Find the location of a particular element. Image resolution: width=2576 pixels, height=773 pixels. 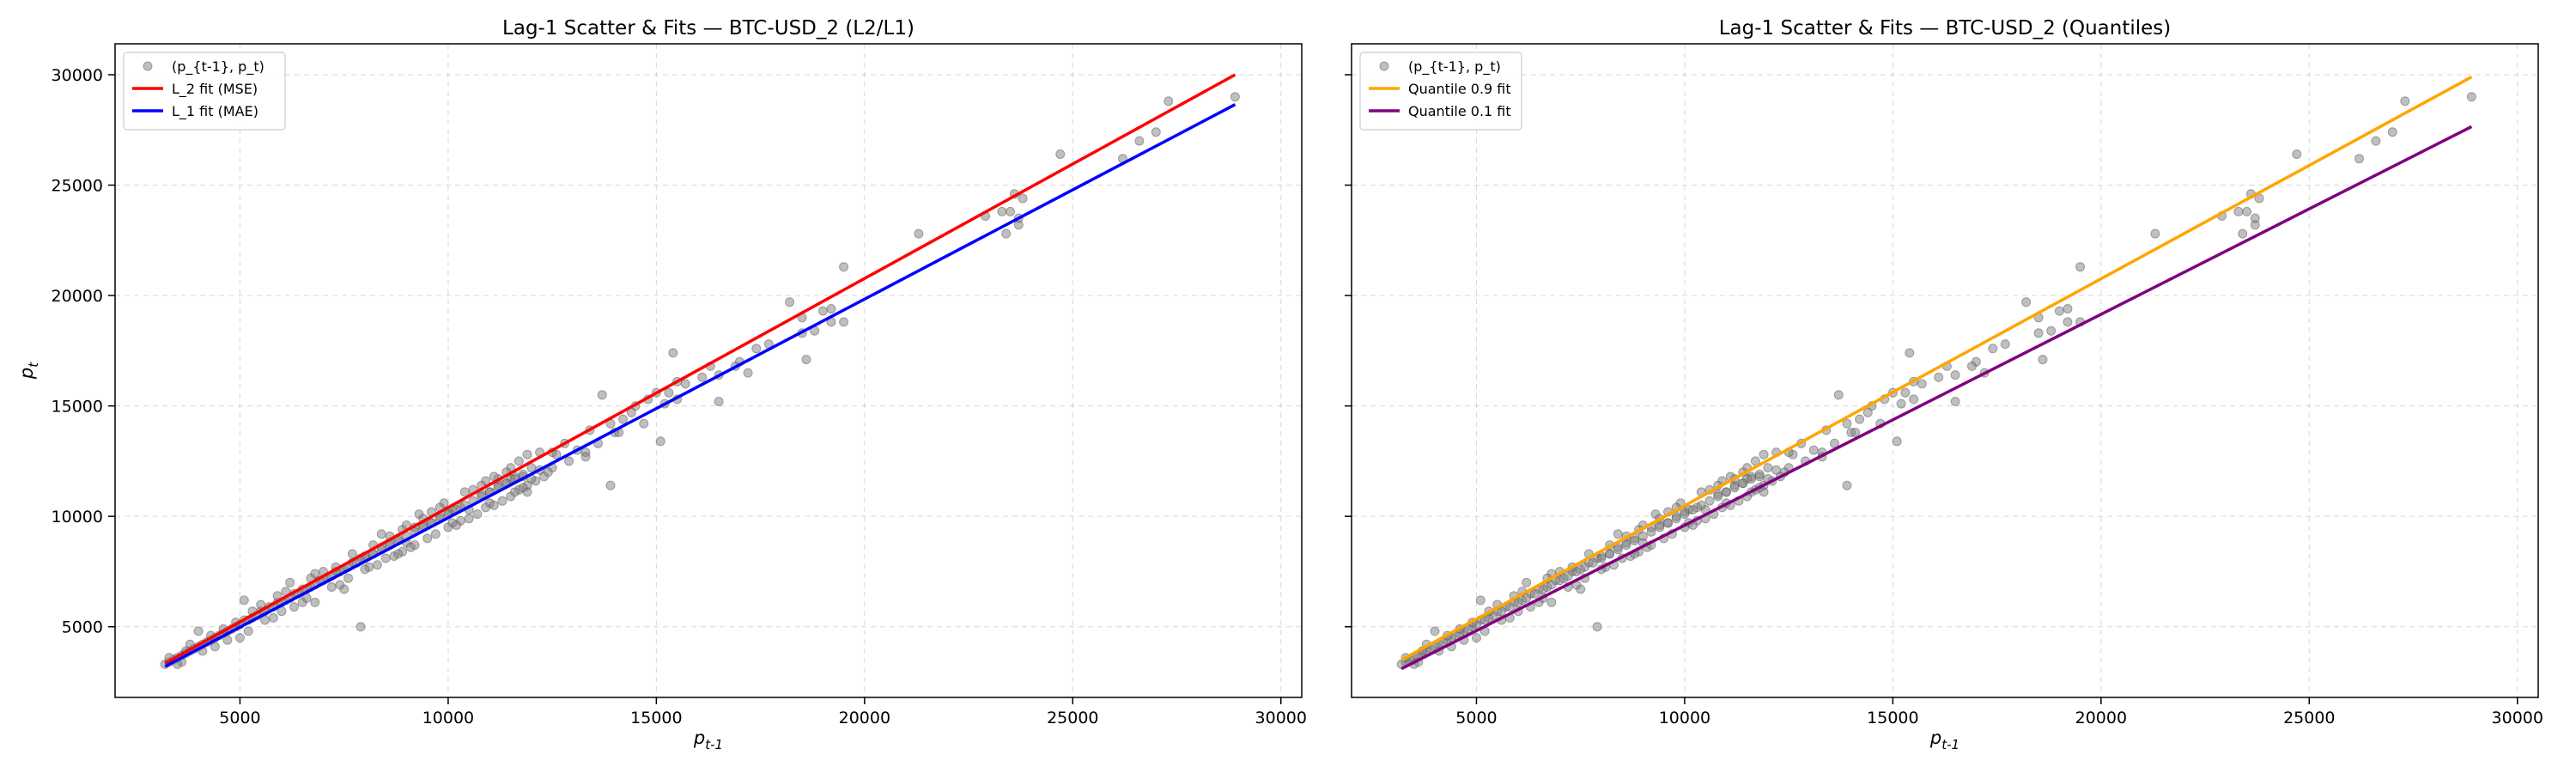

legend-label-line-1: Quantile 0.9 fit is located at coordinates (1459, 89).